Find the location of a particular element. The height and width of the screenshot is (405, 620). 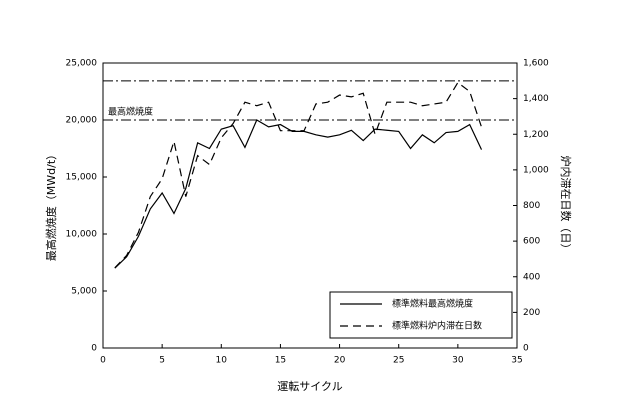

x-tick-label: 30 is located at coordinates (458, 361).